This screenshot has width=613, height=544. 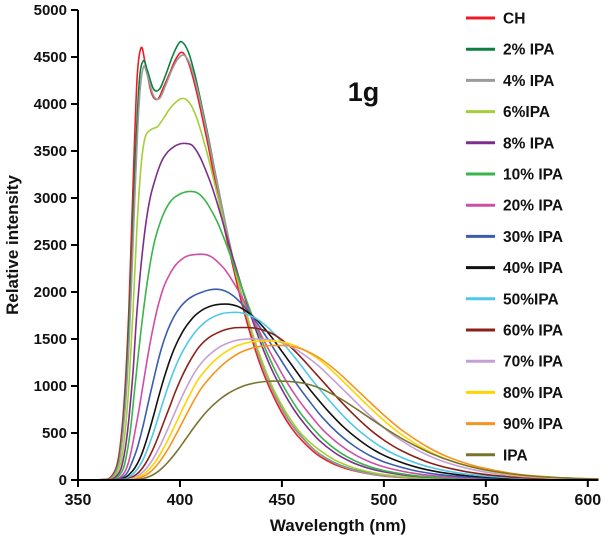 What do you see at coordinates (533, 362) in the screenshot?
I see `legend-label: 70% IPA` at bounding box center [533, 362].